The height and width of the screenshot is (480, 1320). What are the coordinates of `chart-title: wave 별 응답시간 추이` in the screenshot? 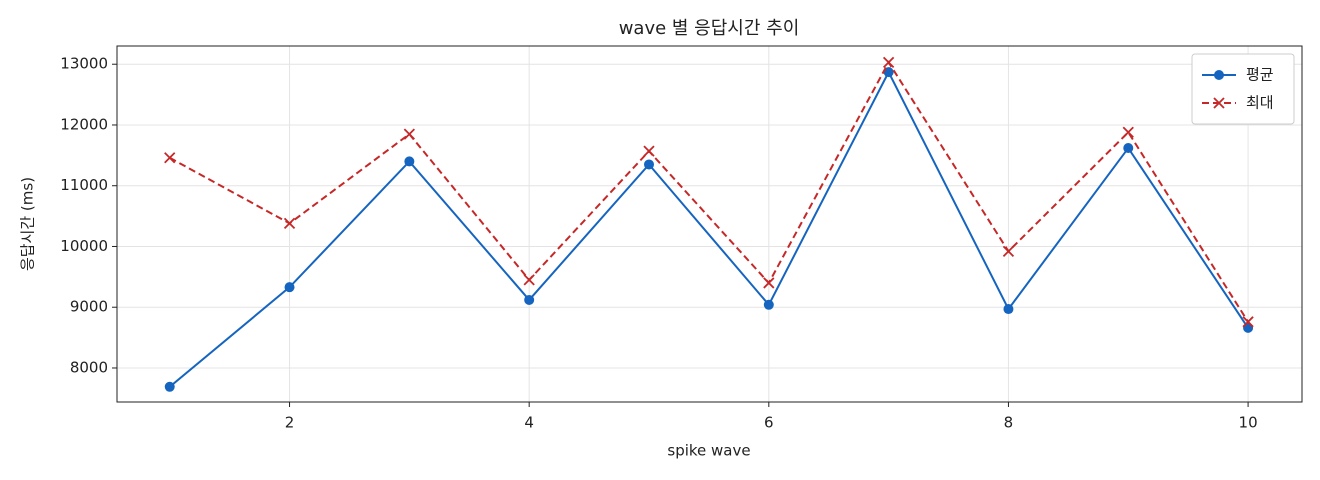 It's located at (709, 28).